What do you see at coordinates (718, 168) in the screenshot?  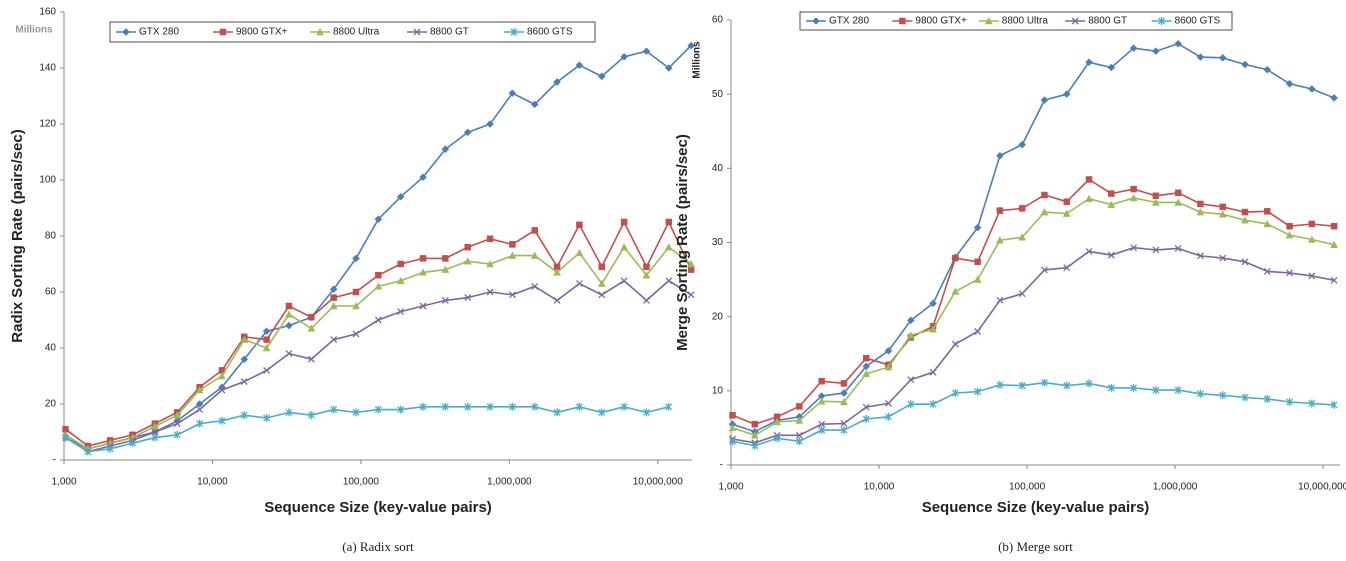 I see `y-tick-label: 40` at bounding box center [718, 168].